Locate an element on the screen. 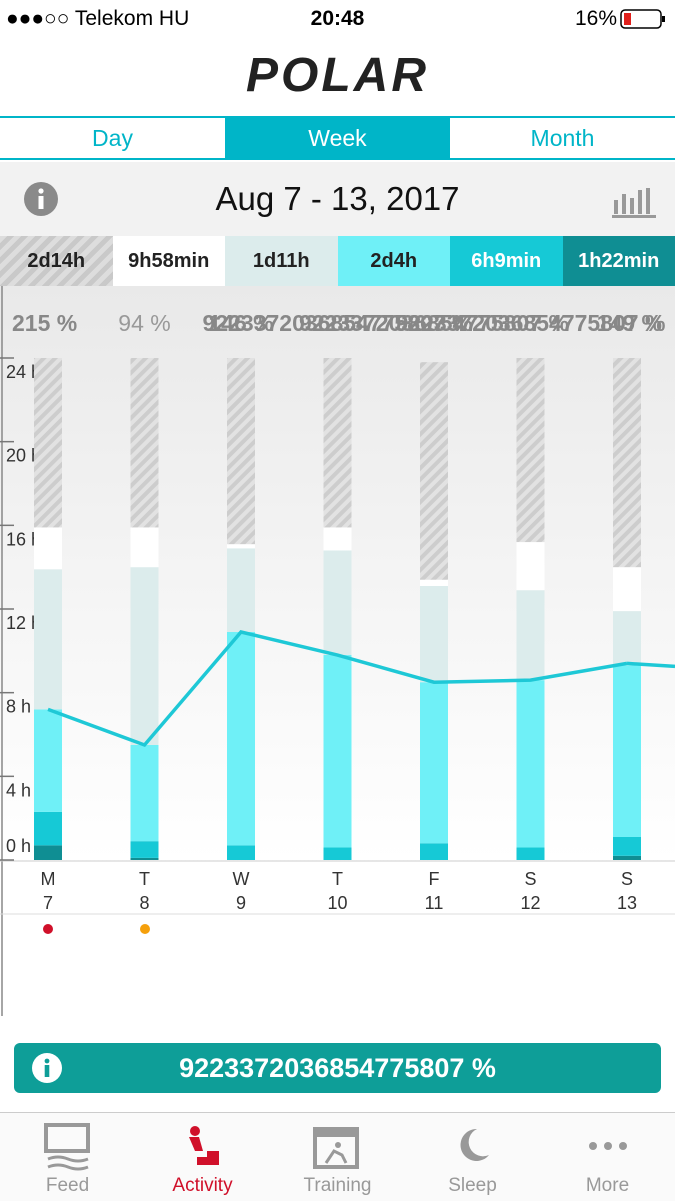 Image resolution: width=675 pixels, height=1201 pixels. day-percentage: 149 % is located at coordinates (629, 323).